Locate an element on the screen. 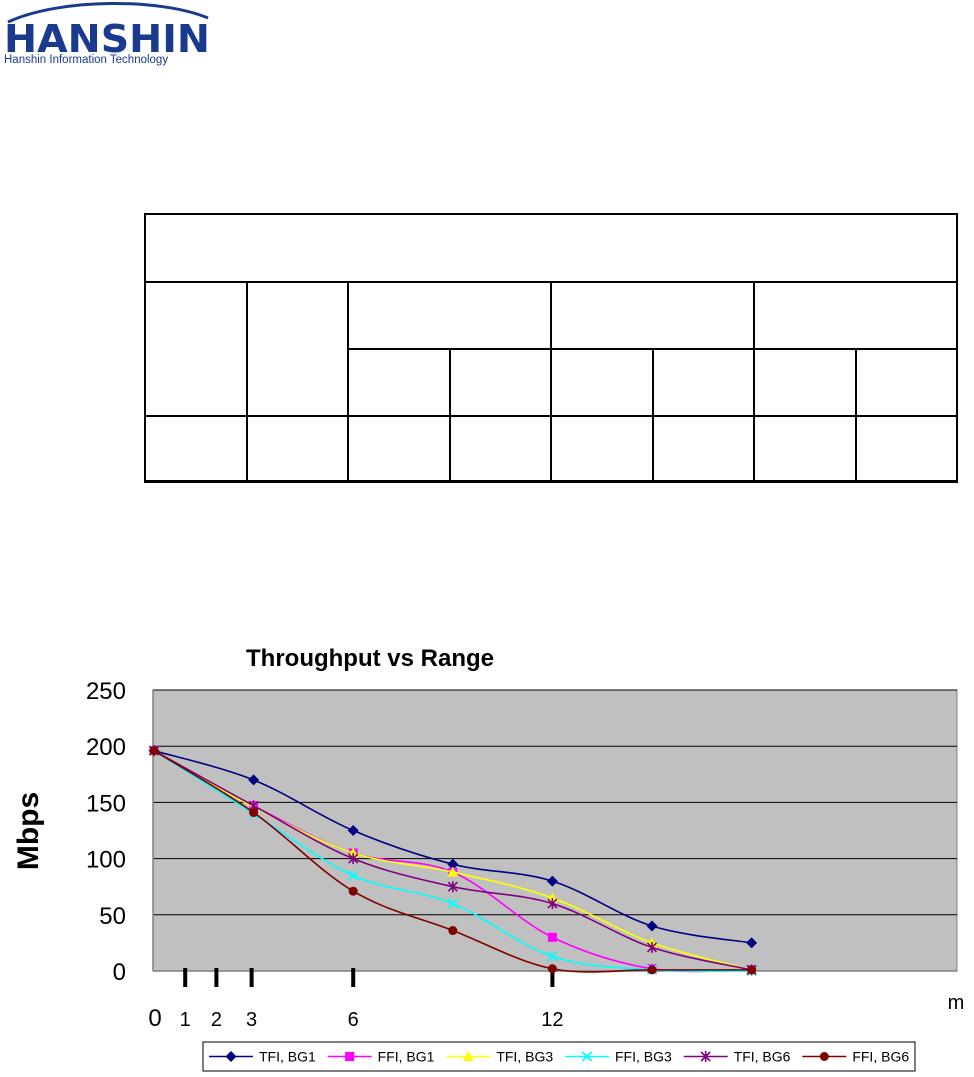 Image resolution: width=974 pixels, height=1077 pixels. x-axis-label: m is located at coordinates (956, 1003).